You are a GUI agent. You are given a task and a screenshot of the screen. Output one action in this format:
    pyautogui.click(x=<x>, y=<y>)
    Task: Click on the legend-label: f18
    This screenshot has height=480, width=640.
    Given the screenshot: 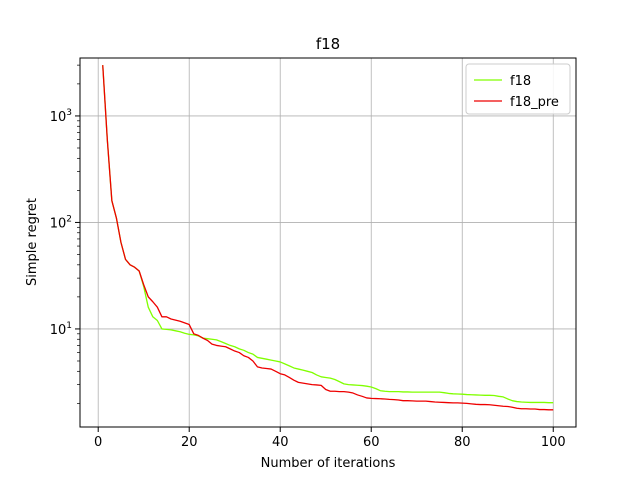 What is the action you would take?
    pyautogui.click(x=520, y=81)
    